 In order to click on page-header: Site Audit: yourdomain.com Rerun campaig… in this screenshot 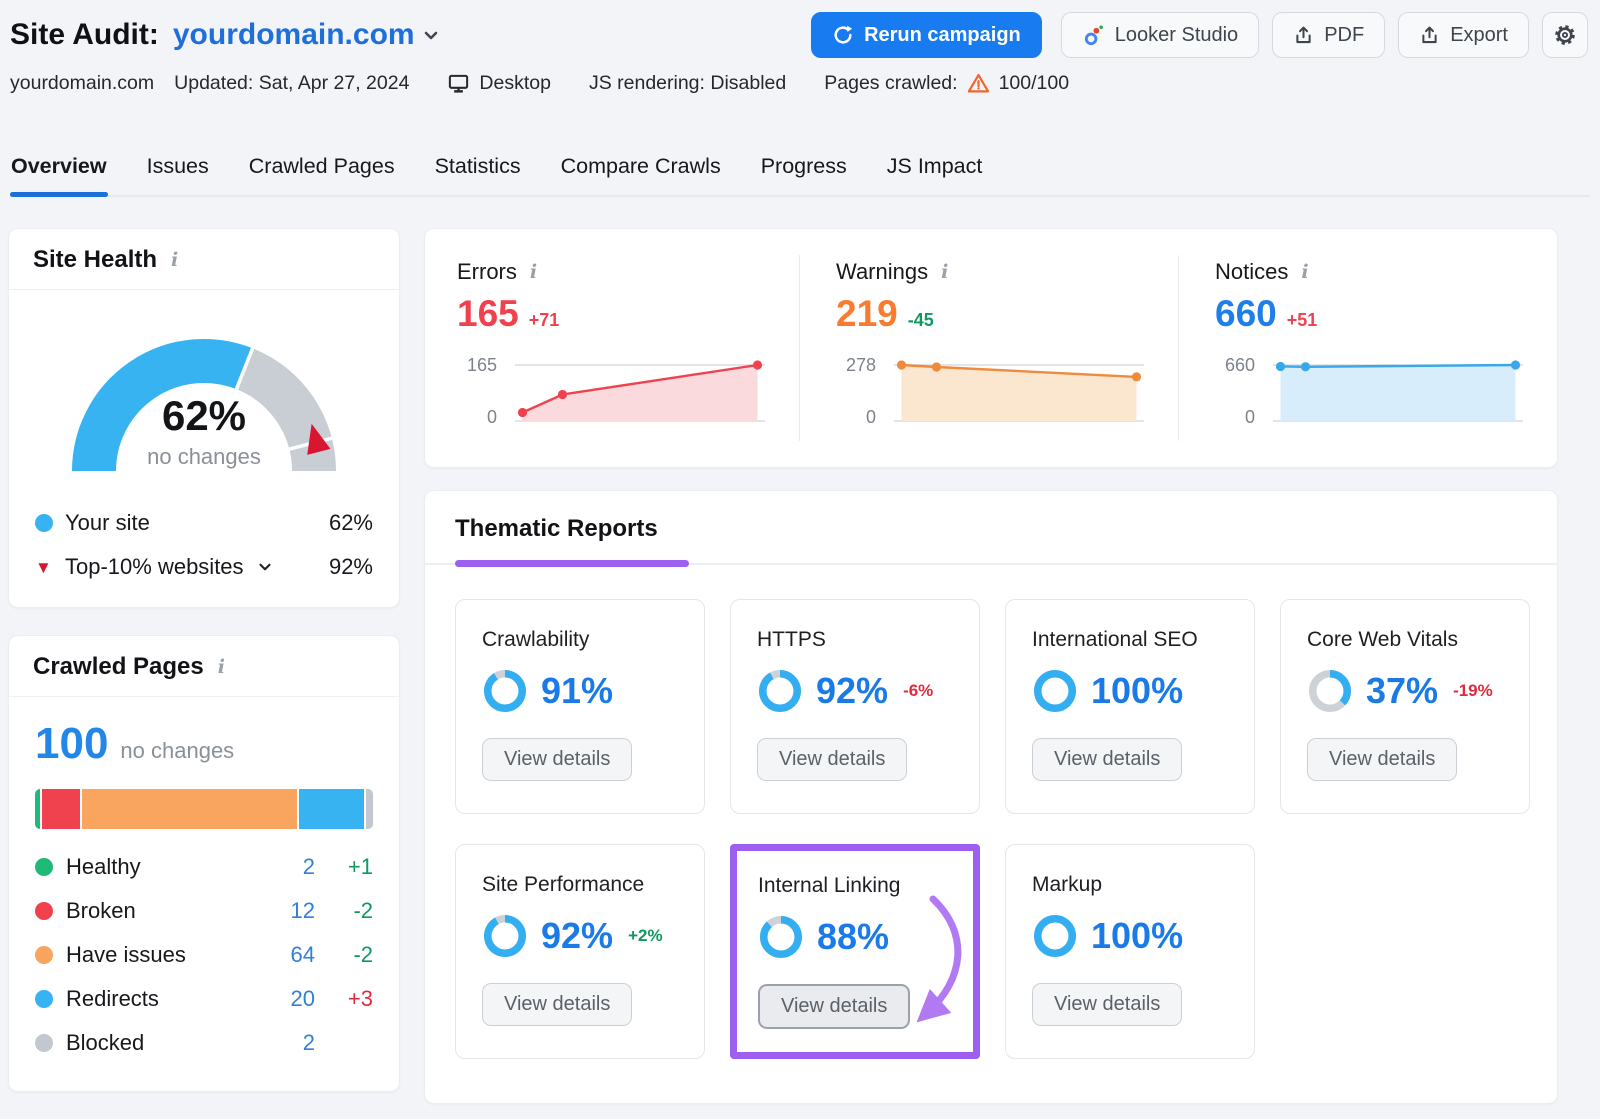, I will do `click(799, 35)`.